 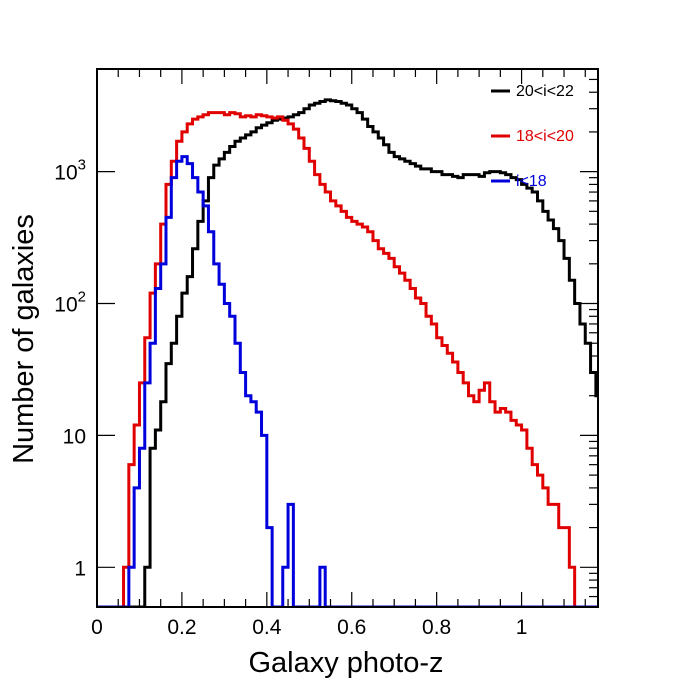 What do you see at coordinates (351, 627) in the screenshot?
I see `x-tick-label: 0.6` at bounding box center [351, 627].